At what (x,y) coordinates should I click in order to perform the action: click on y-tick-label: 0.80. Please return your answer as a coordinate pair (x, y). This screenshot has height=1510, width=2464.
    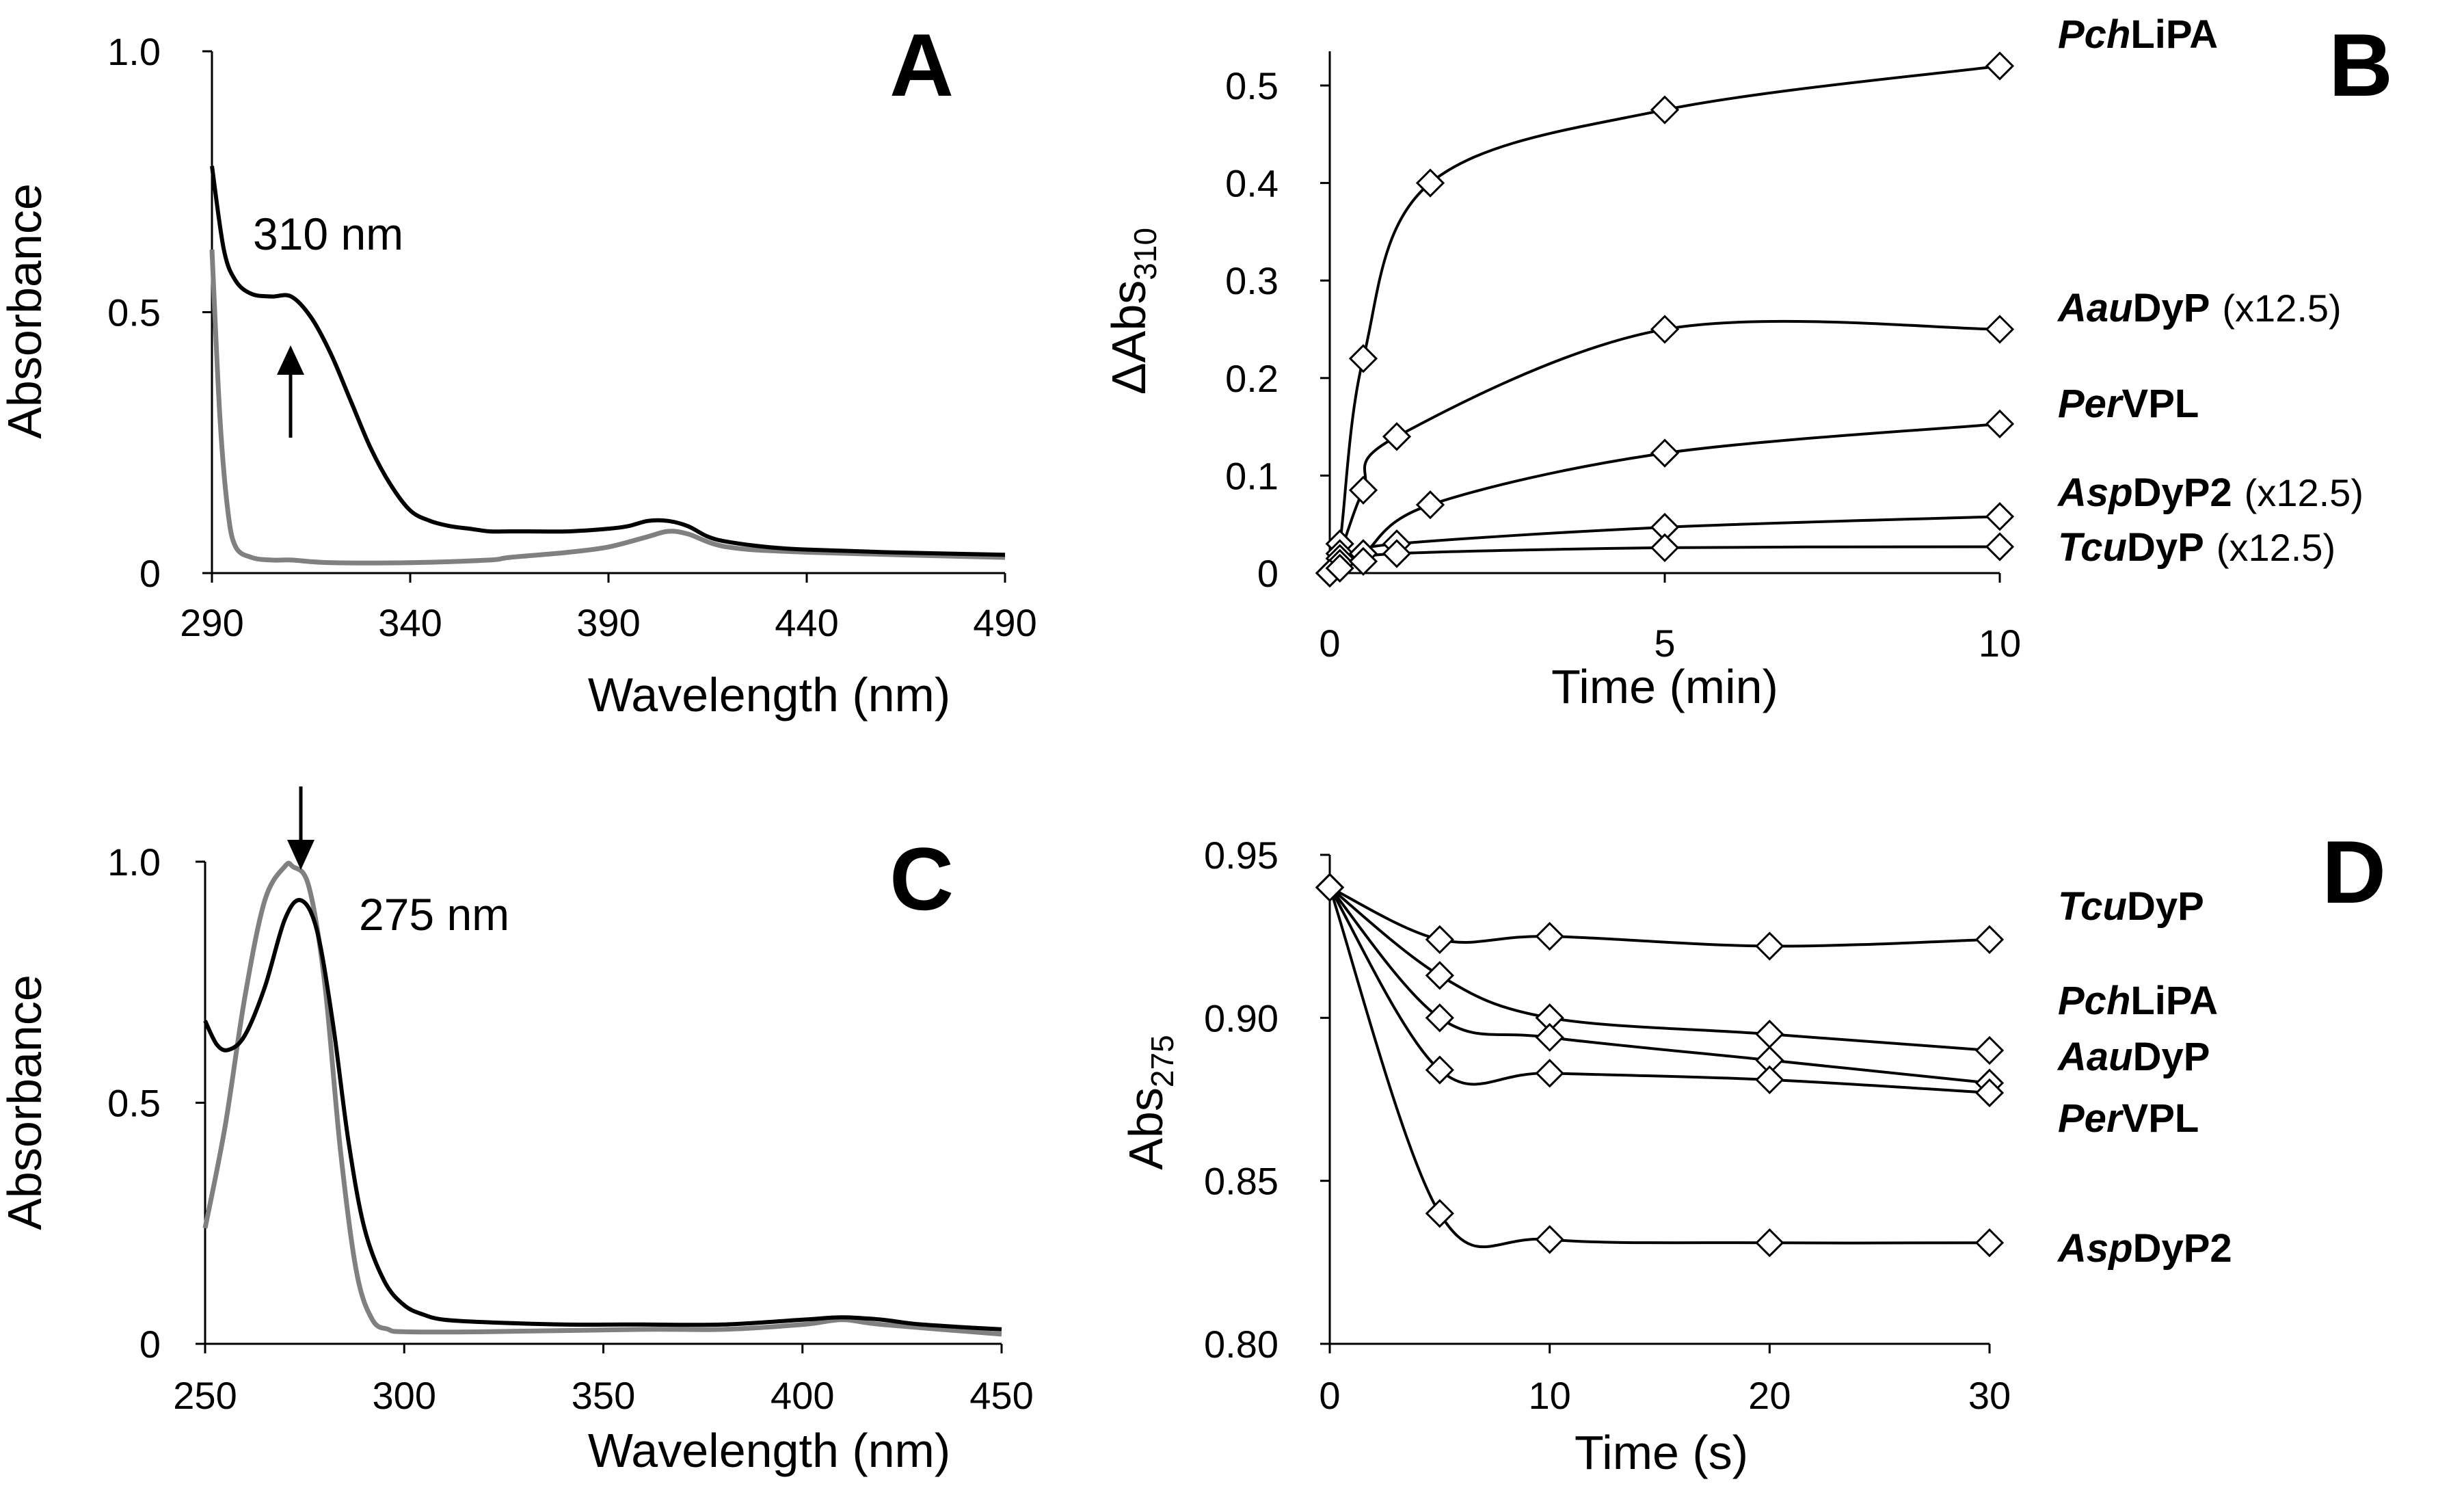
    Looking at the image, I should click on (1241, 1345).